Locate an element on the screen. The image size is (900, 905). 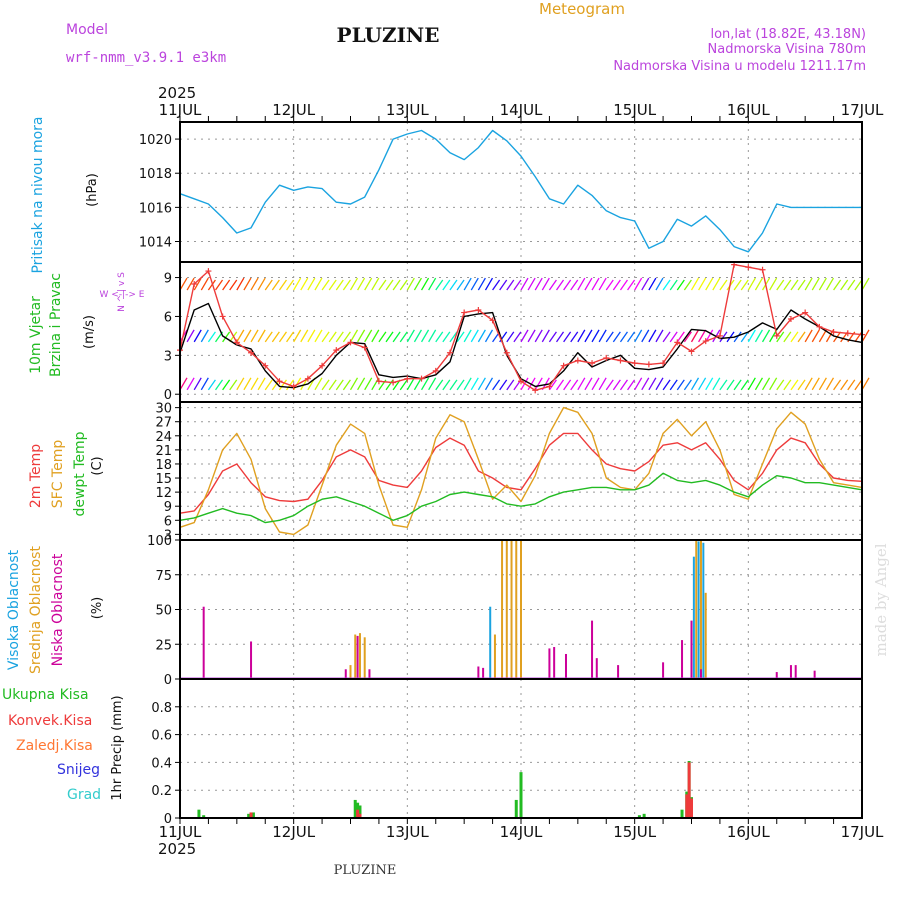
series-line-2m-temp is located at coordinates (521, 473).